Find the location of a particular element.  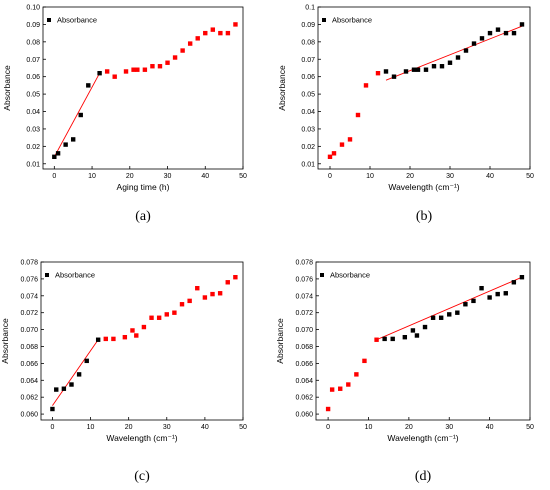

y-tick-label: 0.01 is located at coordinates (308, 164).